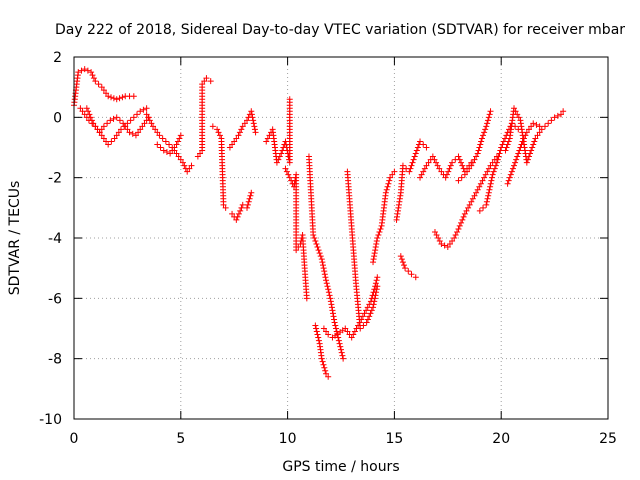 This screenshot has height=480, width=640. I want to click on y-tick-label: -10, so click(50, 420).